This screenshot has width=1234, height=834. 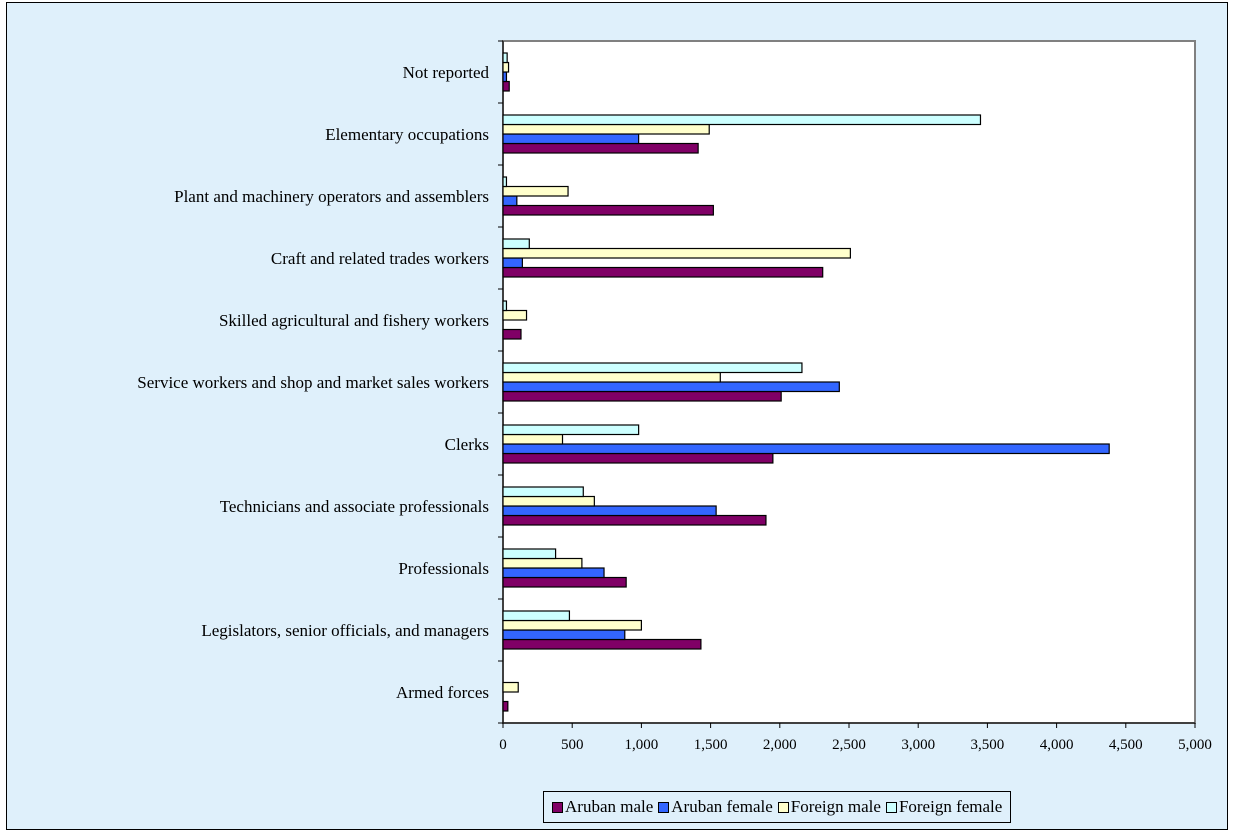 I want to click on legend-item: Foreign male, so click(x=829, y=807).